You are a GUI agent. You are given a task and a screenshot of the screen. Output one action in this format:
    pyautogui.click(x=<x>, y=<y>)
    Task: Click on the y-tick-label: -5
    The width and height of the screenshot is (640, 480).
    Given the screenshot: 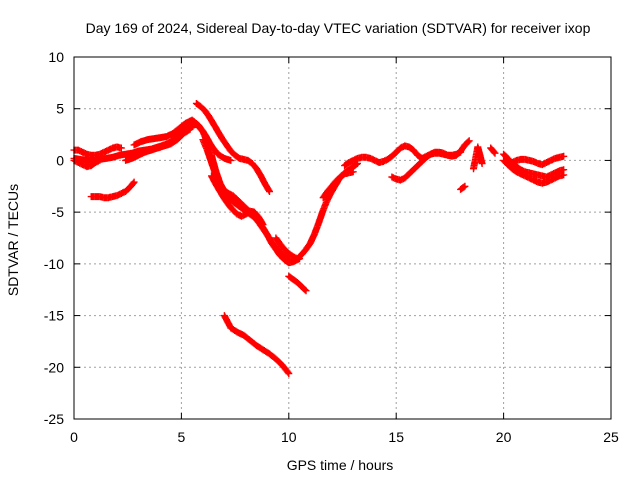 What is the action you would take?
    pyautogui.click(x=58, y=212)
    